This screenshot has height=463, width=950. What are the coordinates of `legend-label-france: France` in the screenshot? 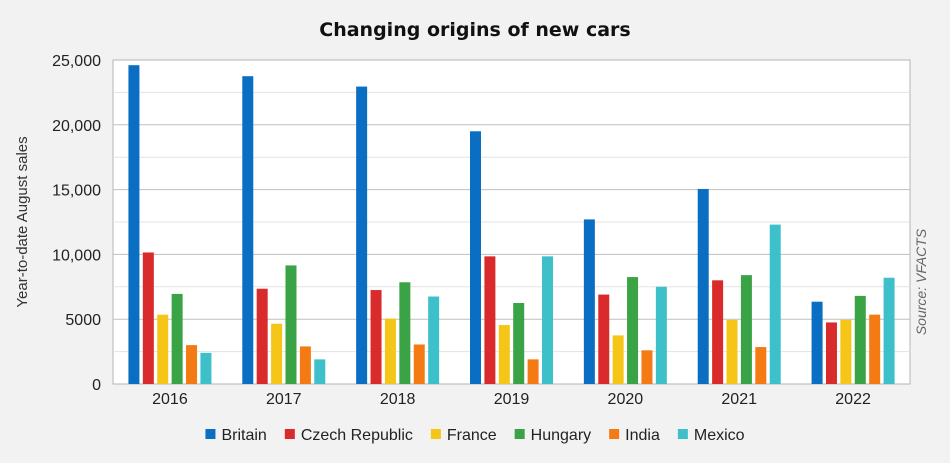 It's located at (472, 435).